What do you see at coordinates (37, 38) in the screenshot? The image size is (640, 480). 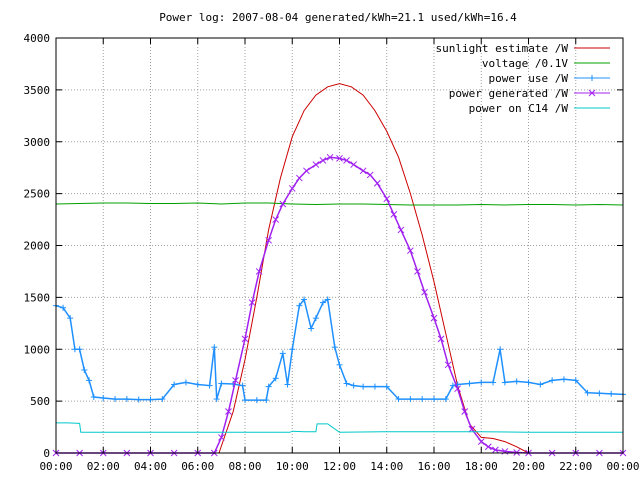 I see `y-tick-label: 4000` at bounding box center [37, 38].